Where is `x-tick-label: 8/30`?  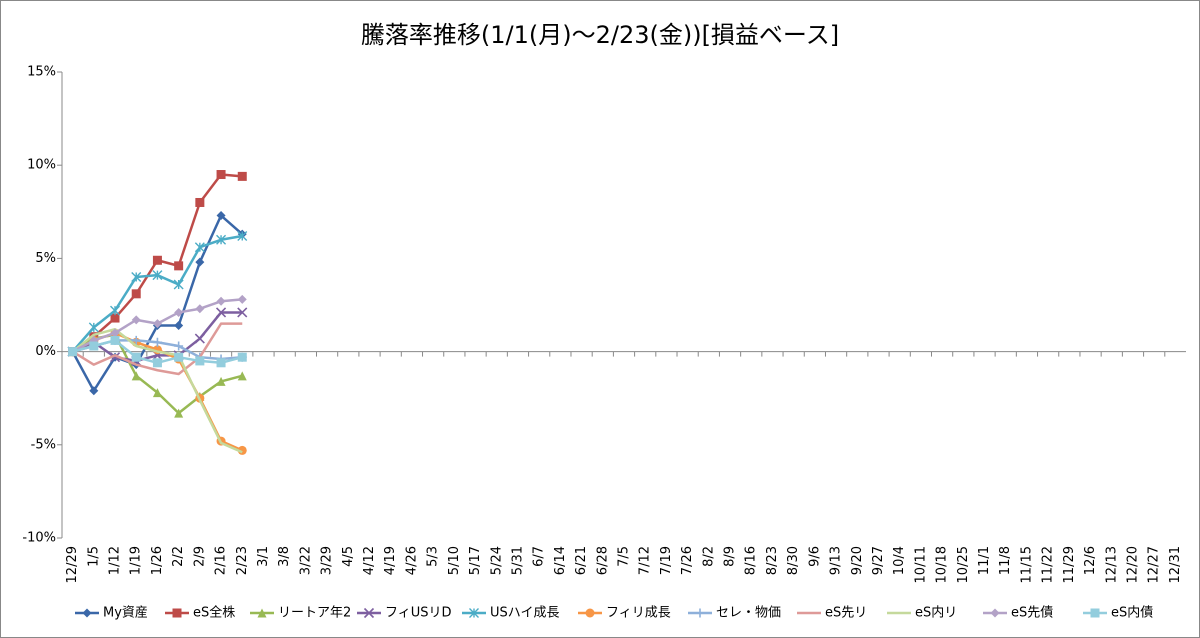 x-tick-label: 8/30 is located at coordinates (793, 560).